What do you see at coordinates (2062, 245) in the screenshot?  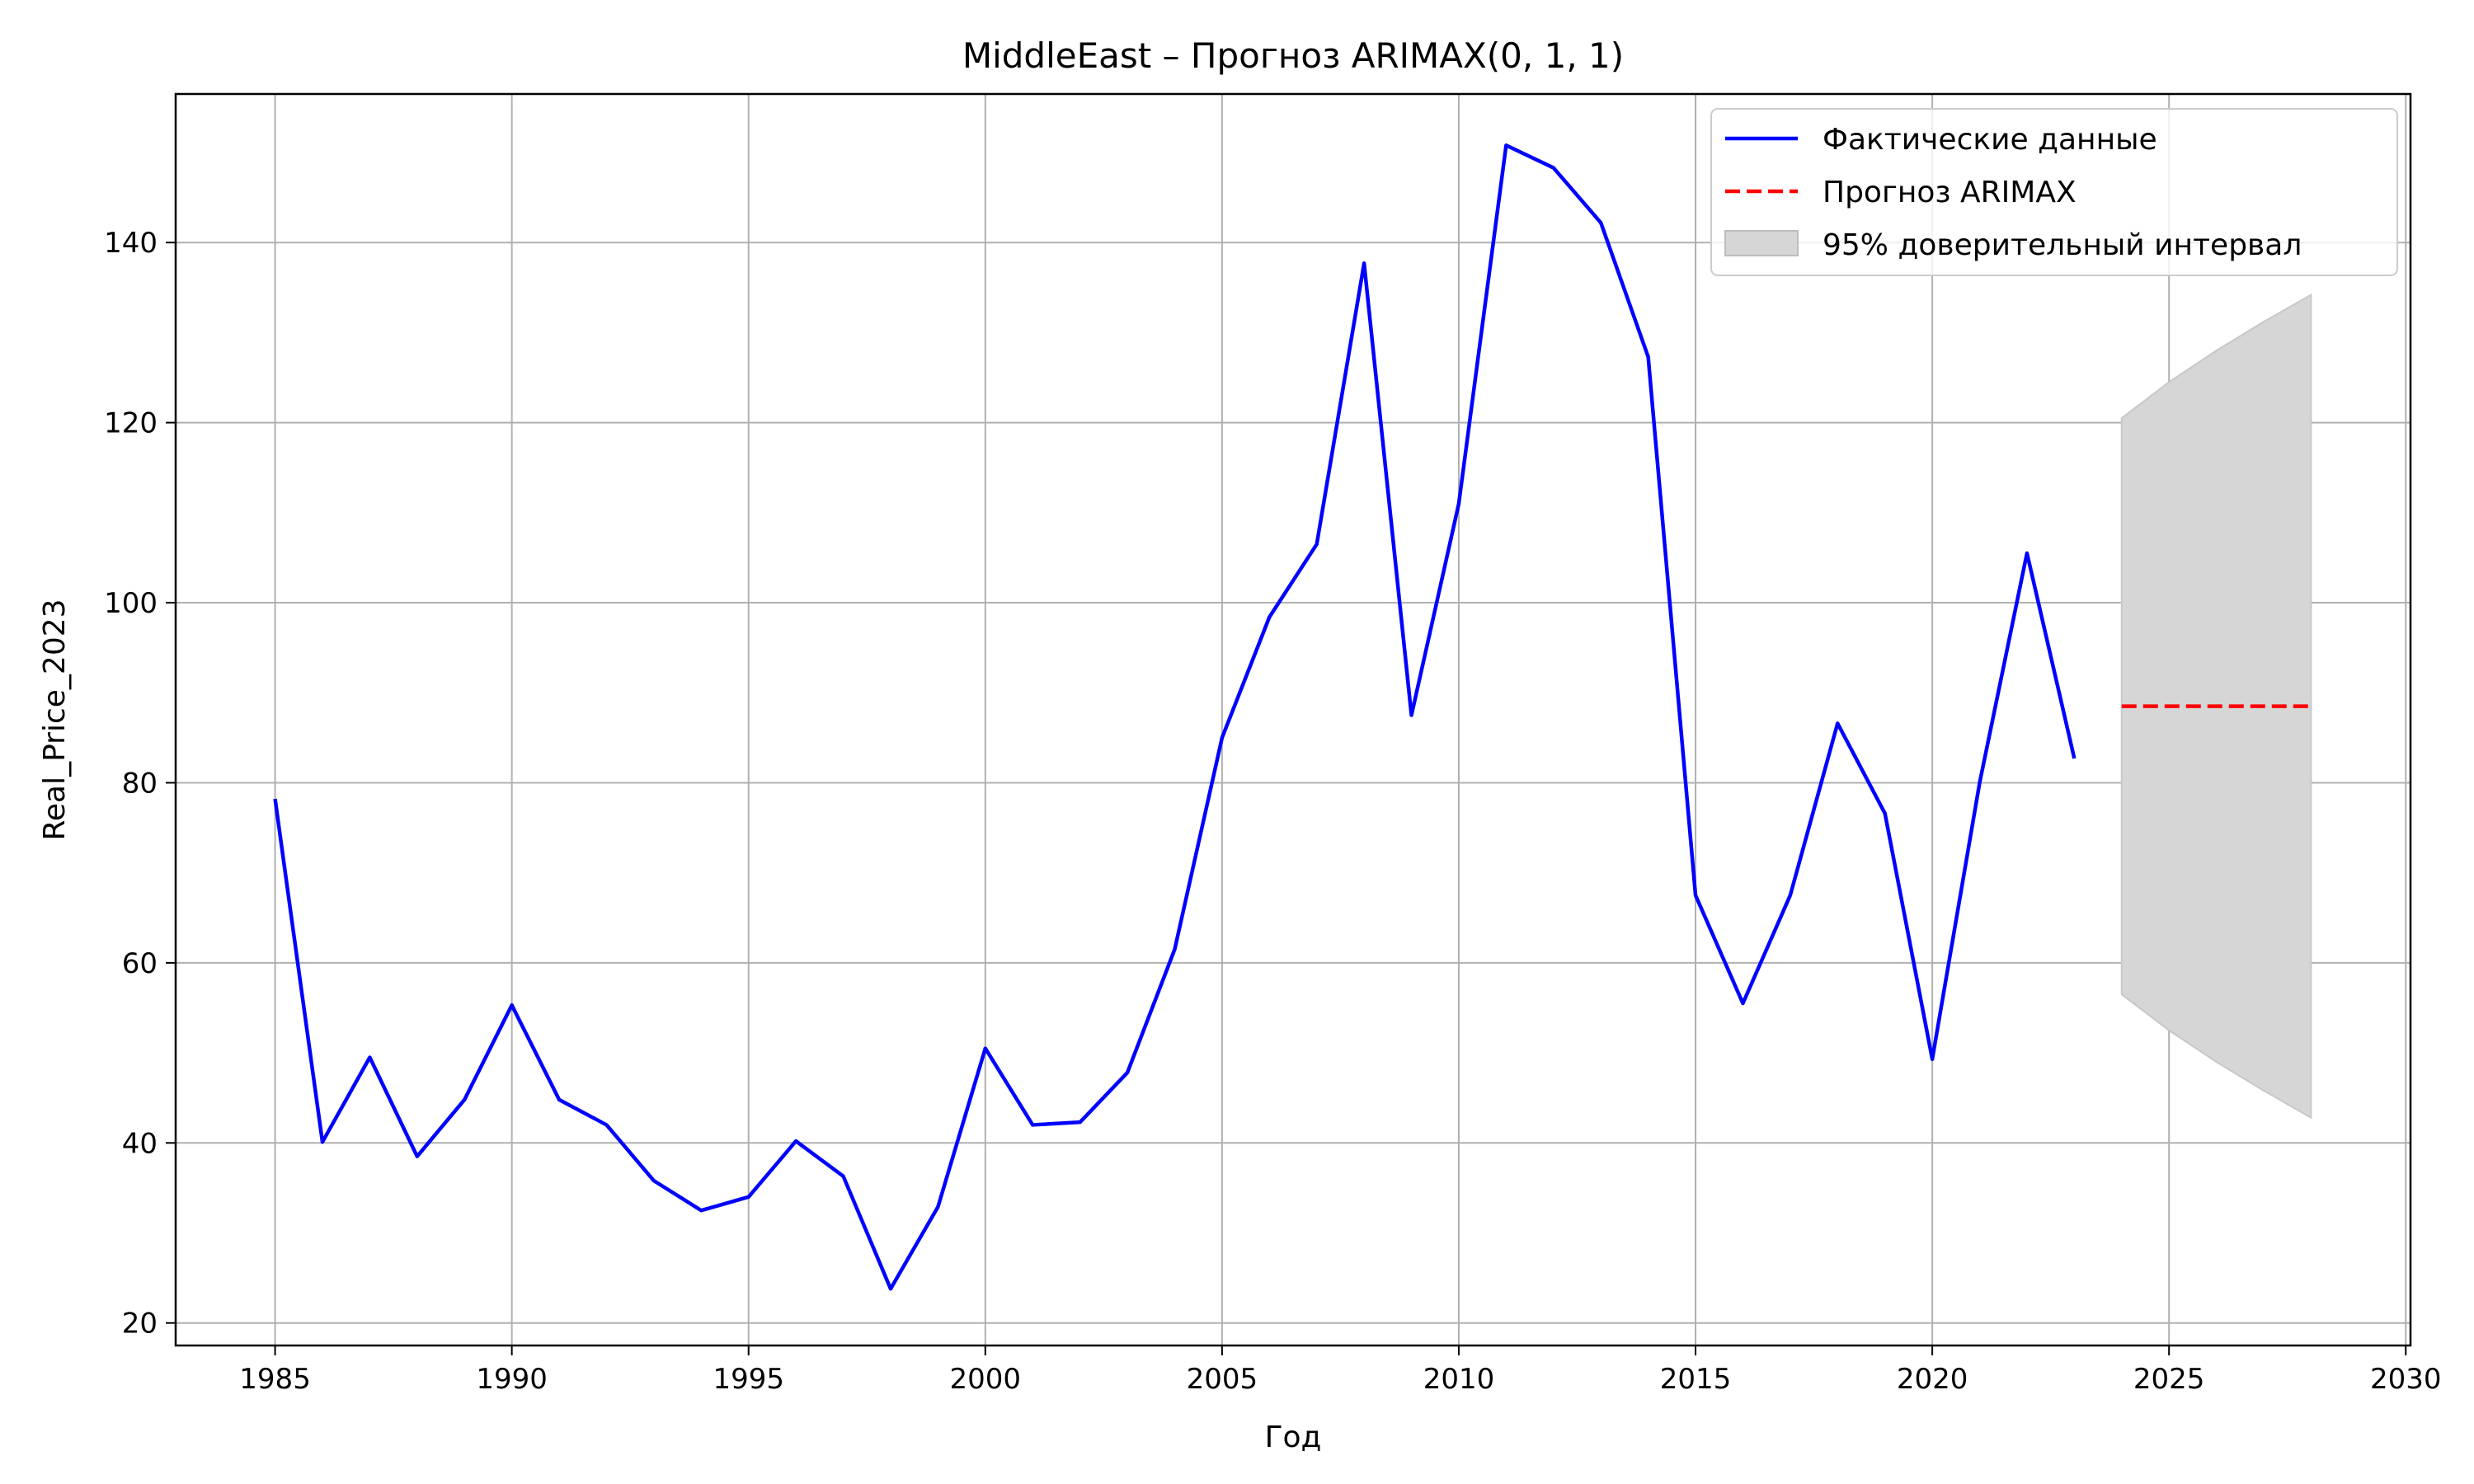 I see `legend-label-interval: 95% доверительный интервал` at bounding box center [2062, 245].